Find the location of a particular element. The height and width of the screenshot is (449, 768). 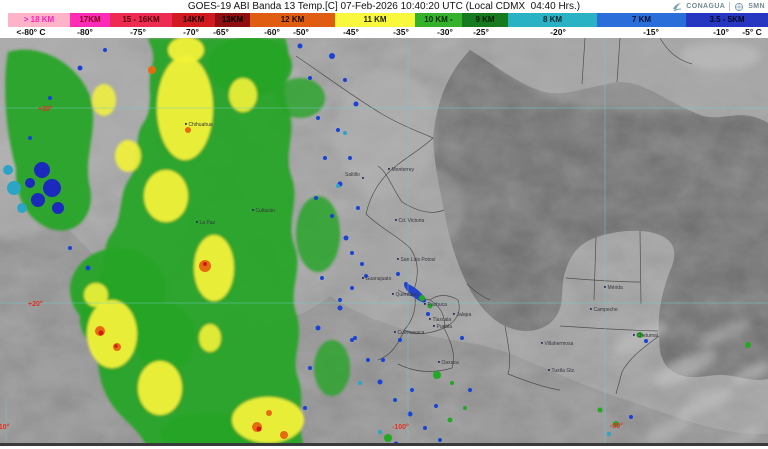

scale-segment: 13KM is located at coordinates (232, 20).